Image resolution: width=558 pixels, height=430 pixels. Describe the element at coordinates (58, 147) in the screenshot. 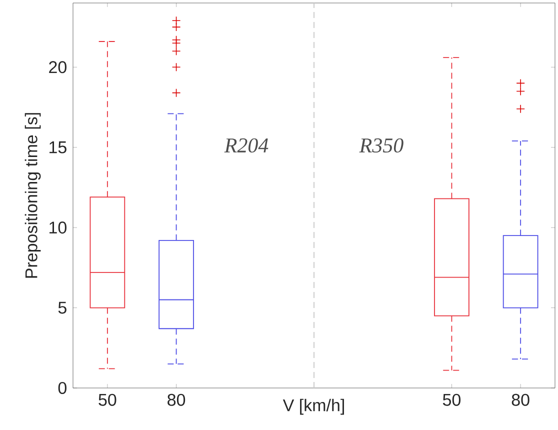

I see `y-tick-label: 15` at that location.